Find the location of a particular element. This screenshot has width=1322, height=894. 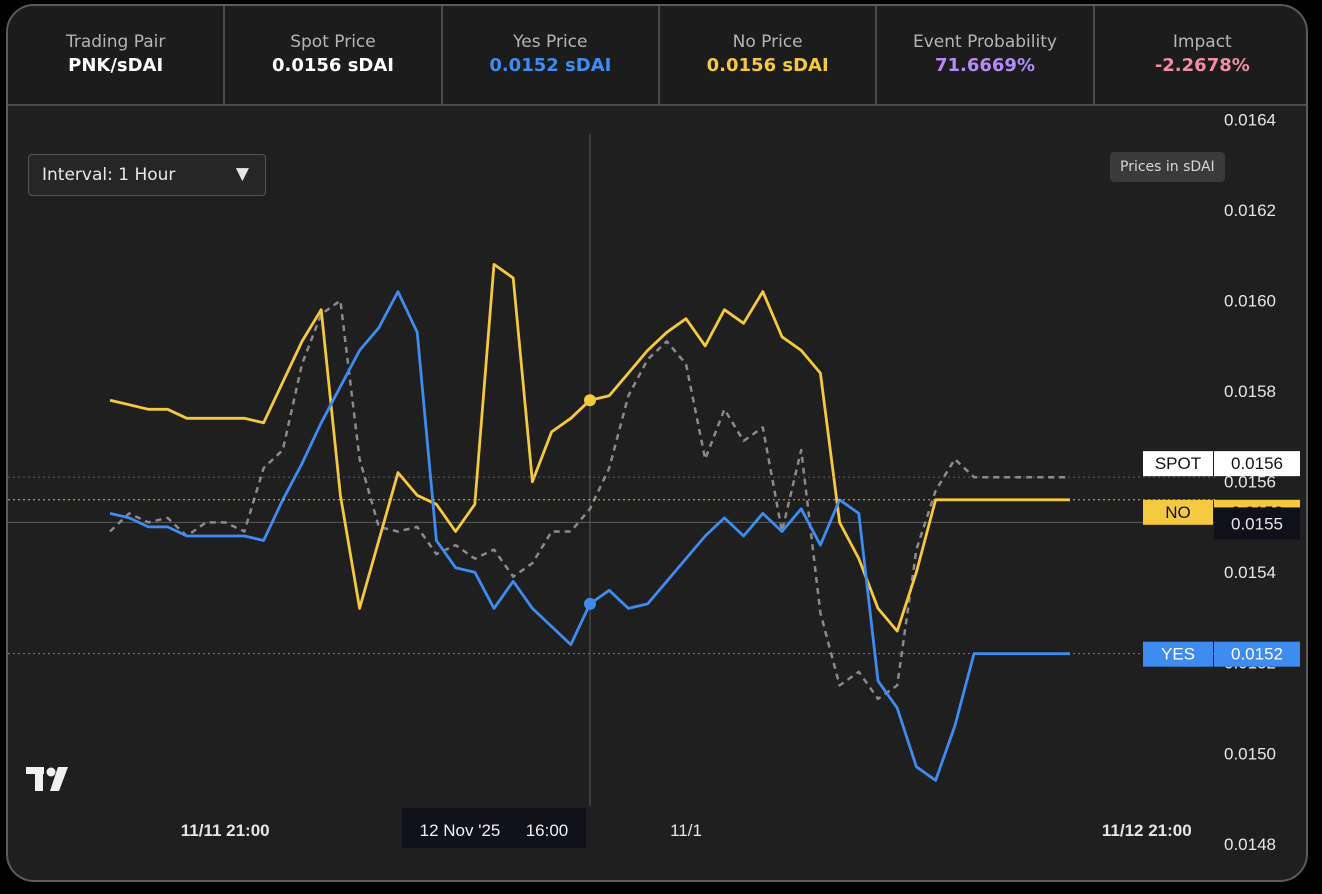

price-tag-name: SPOT is located at coordinates (1178, 463).